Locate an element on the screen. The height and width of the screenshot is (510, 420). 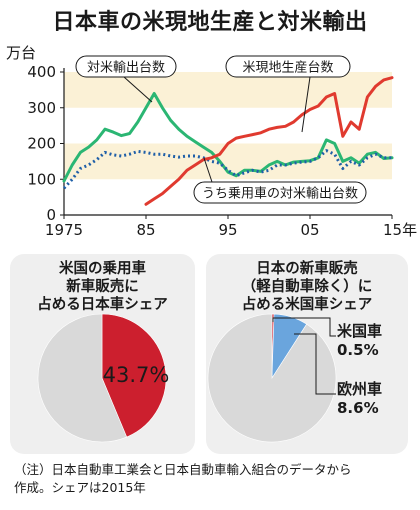
pie-left-title-line: 新車販売に is located at coordinates (102, 287).